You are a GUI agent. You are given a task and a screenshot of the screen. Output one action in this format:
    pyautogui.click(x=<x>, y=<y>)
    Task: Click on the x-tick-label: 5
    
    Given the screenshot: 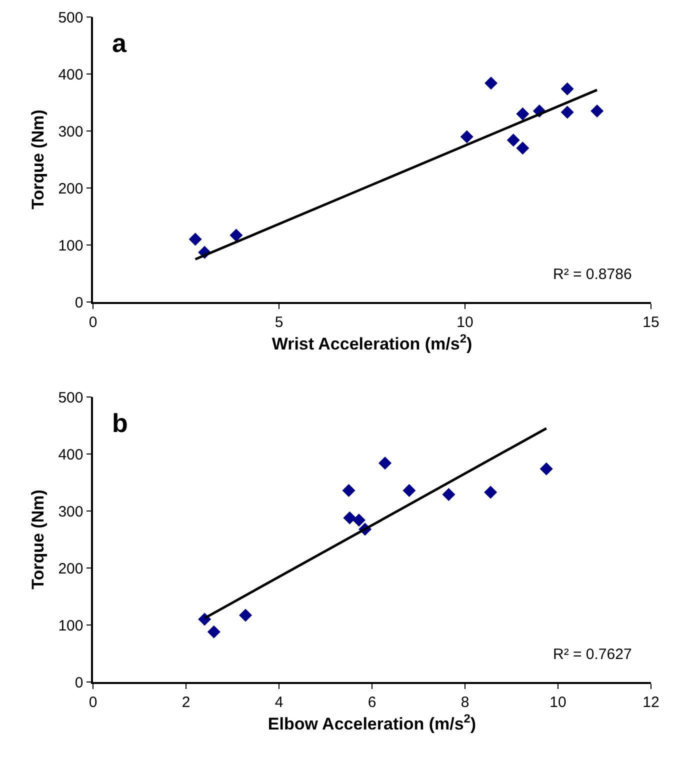 What is the action you would take?
    pyautogui.click(x=279, y=322)
    